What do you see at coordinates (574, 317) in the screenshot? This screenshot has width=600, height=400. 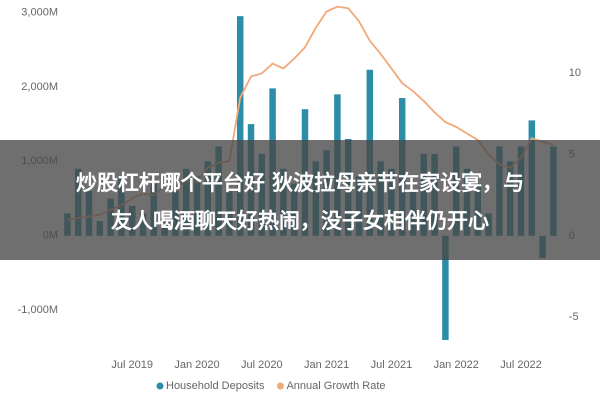 I see `y2-tick-label: -5` at bounding box center [574, 317].